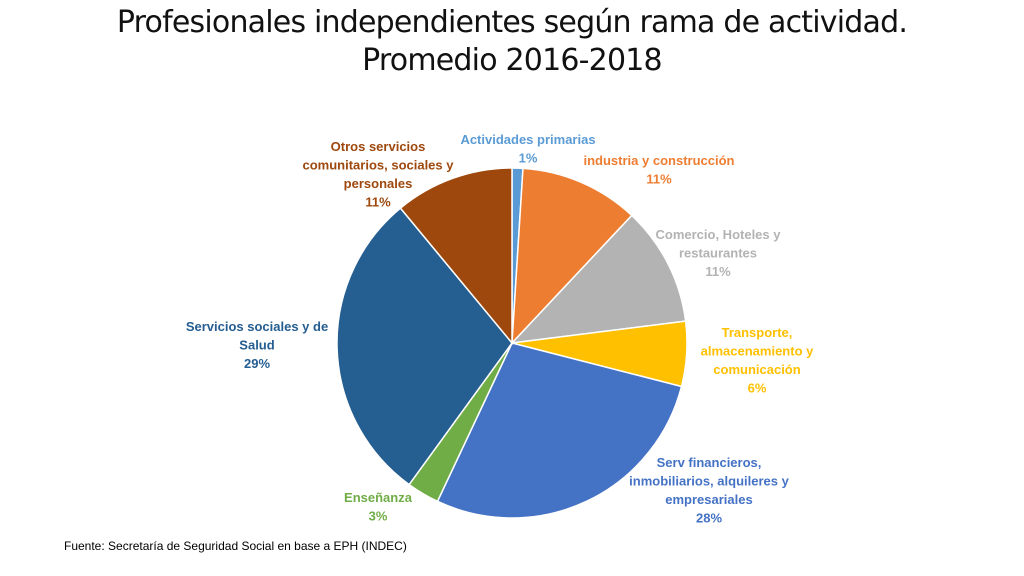 The height and width of the screenshot is (576, 1024). What do you see at coordinates (572, 256) in the screenshot?
I see `pie-slice-industria-y-construccion` at bounding box center [572, 256].